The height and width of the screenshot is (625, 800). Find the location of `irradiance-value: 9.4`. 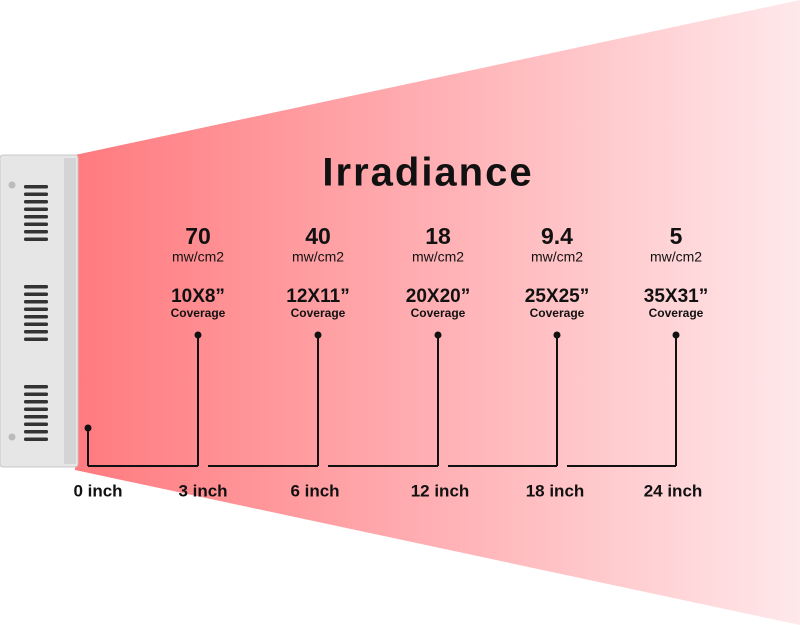

irradiance-value: 9.4 is located at coordinates (557, 236).